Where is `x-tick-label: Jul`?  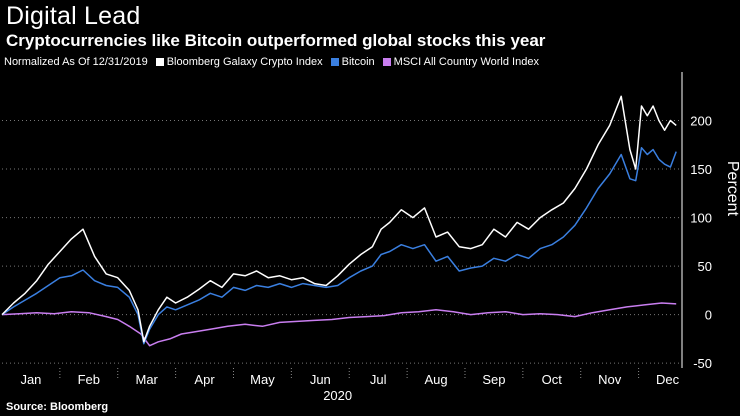
x-tick-label: Jul is located at coordinates (378, 379).